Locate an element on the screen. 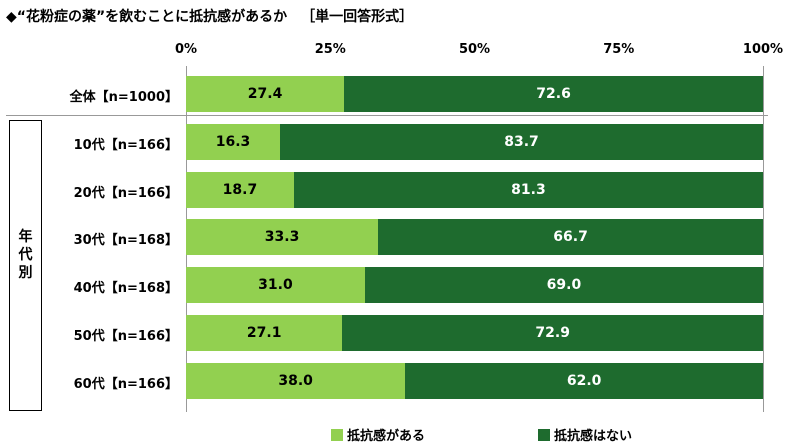  bar-segment-yes: 18.7 is located at coordinates (240, 190).